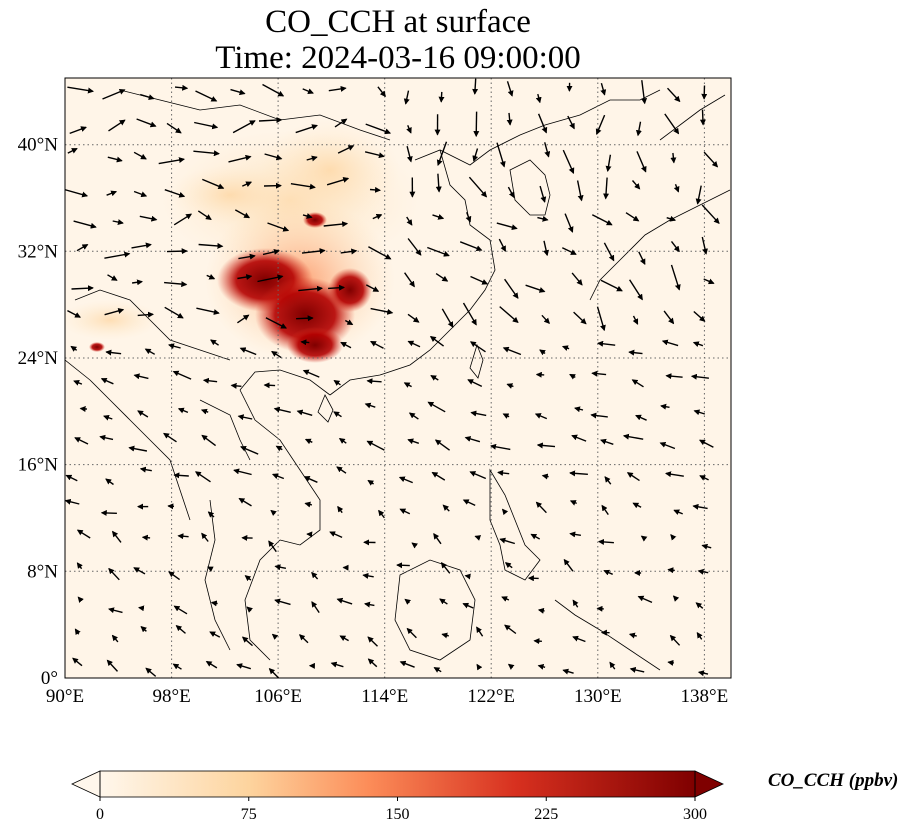 The height and width of the screenshot is (836, 921). I want to click on lon-tick-label: 122°E, so click(491, 696).